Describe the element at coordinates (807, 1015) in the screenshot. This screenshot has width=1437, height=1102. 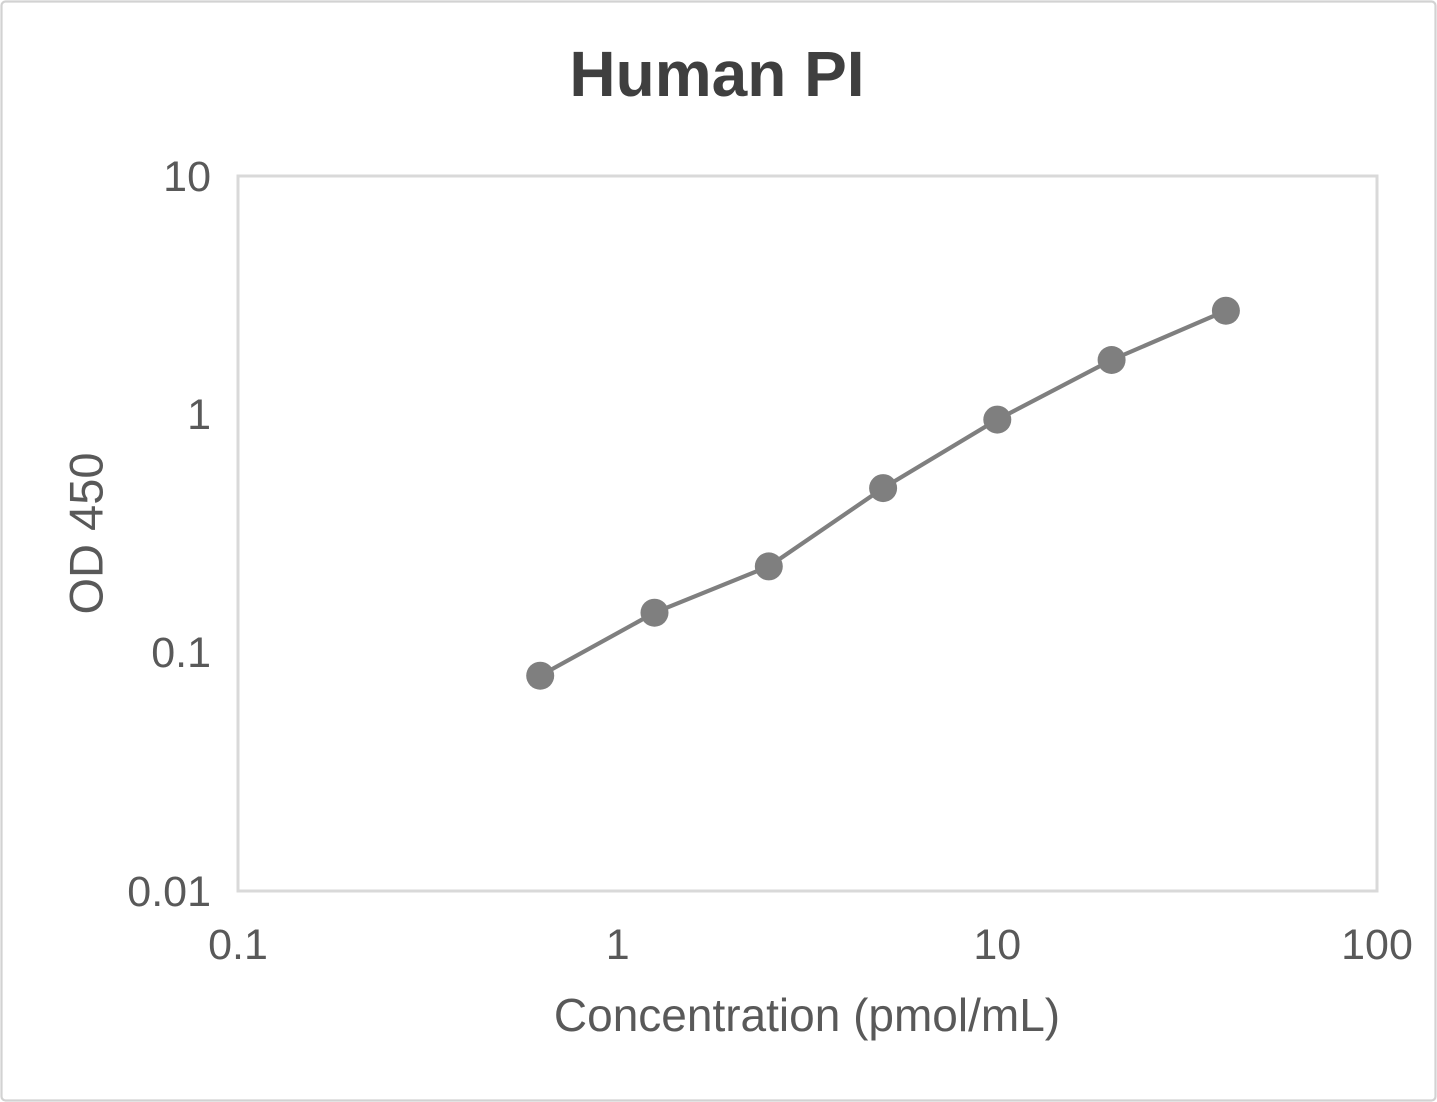
I see `svg-text: Concentration (pmol/mL)` at that location.